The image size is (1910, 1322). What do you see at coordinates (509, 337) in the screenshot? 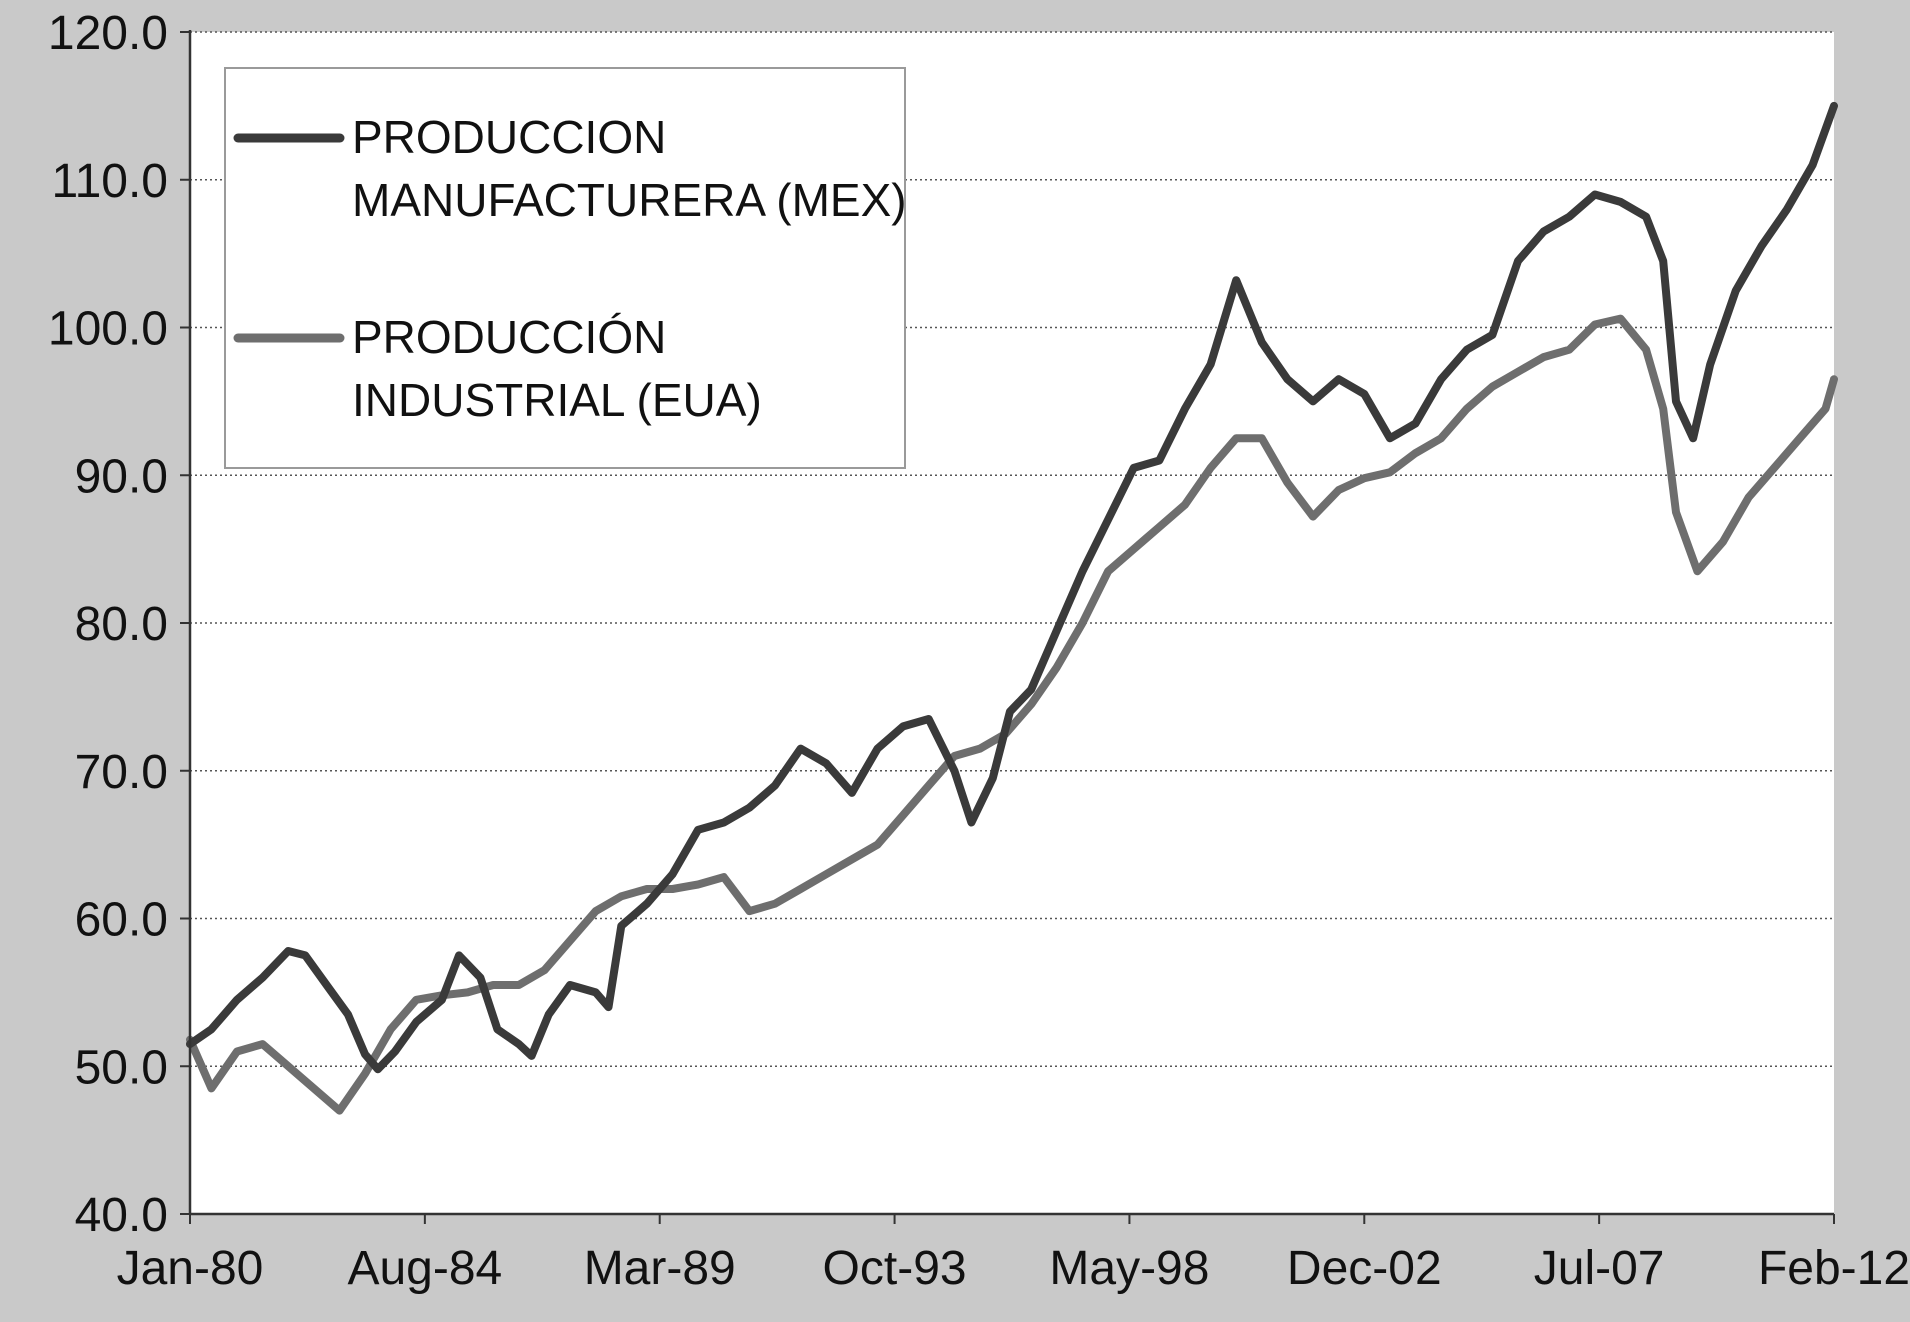
I see `legend-label-eua-line1: PRODUCCIÓN` at bounding box center [509, 337].